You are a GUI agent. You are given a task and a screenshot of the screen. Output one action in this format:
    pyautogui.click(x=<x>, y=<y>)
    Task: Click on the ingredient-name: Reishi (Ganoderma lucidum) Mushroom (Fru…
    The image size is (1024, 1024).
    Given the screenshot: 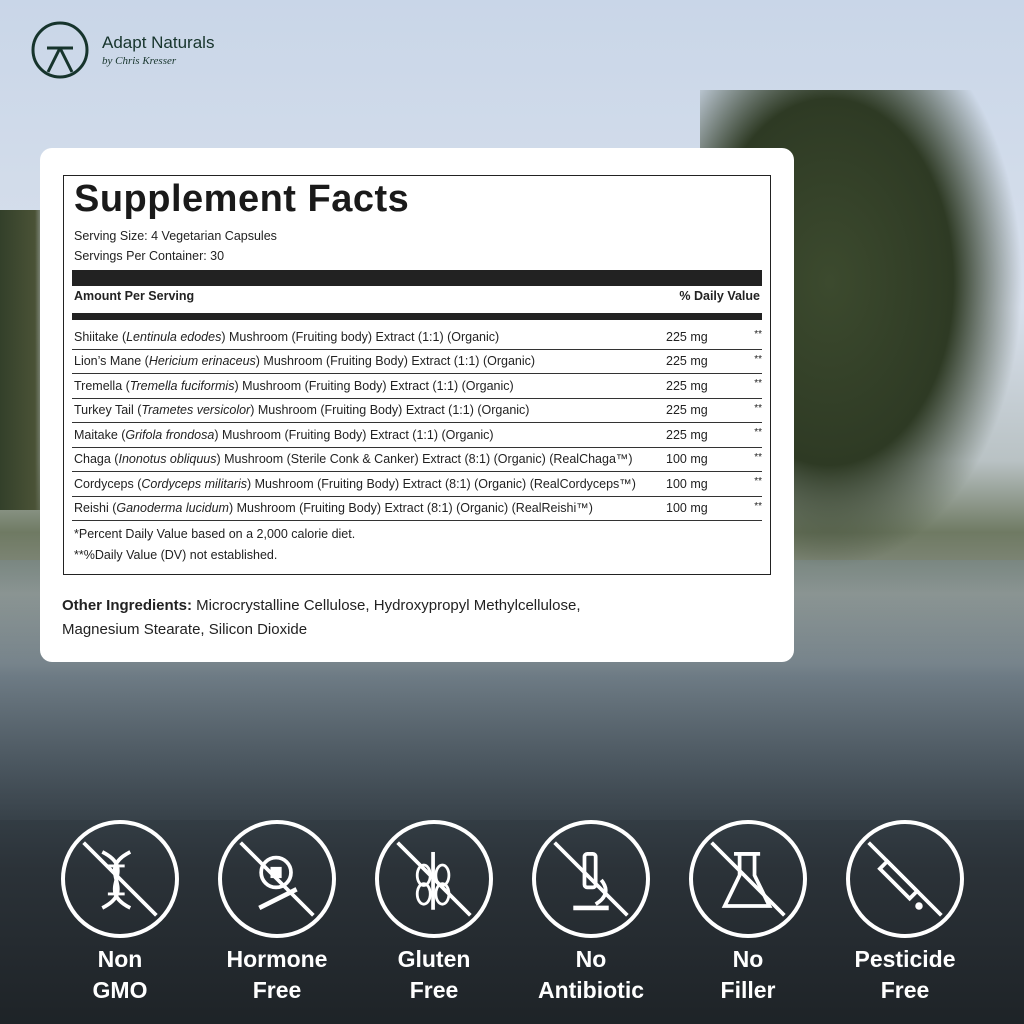 What is the action you would take?
    pyautogui.click(x=333, y=508)
    